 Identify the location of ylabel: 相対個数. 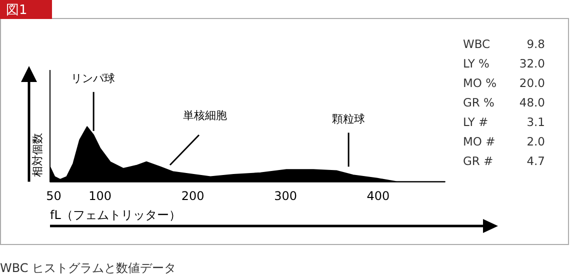
(37, 155).